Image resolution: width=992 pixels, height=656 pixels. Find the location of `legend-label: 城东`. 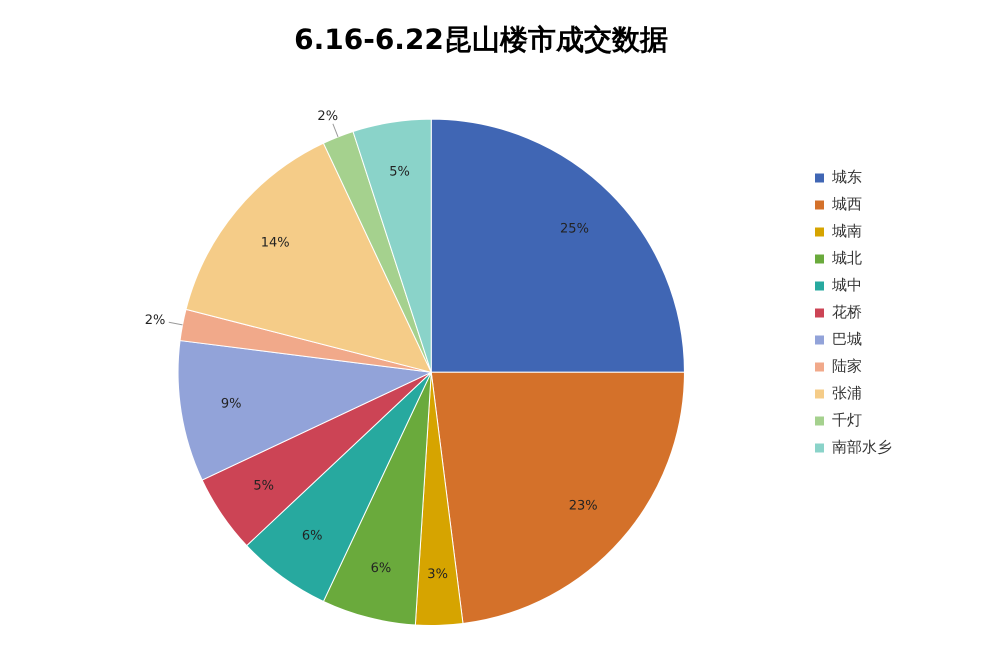

legend-label: 城东 is located at coordinates (846, 177).